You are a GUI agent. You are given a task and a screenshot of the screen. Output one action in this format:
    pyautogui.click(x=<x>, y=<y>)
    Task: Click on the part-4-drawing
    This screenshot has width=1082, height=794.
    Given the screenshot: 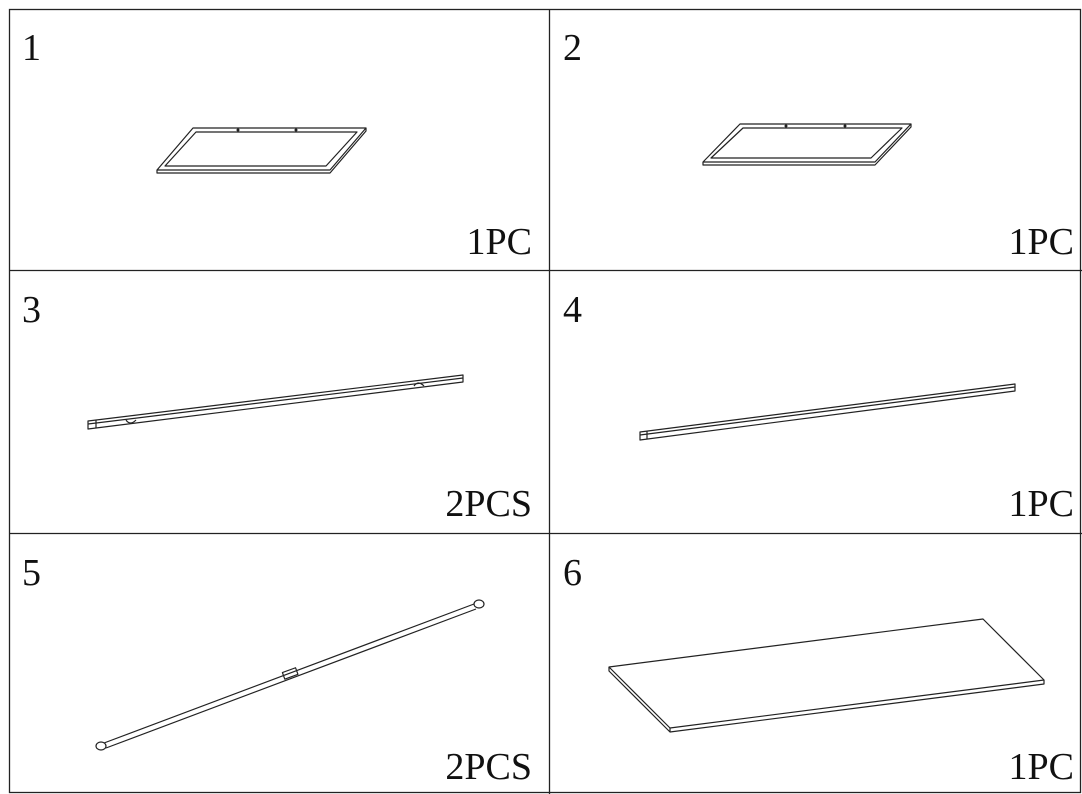 What is the action you would take?
    pyautogui.click(x=827, y=412)
    